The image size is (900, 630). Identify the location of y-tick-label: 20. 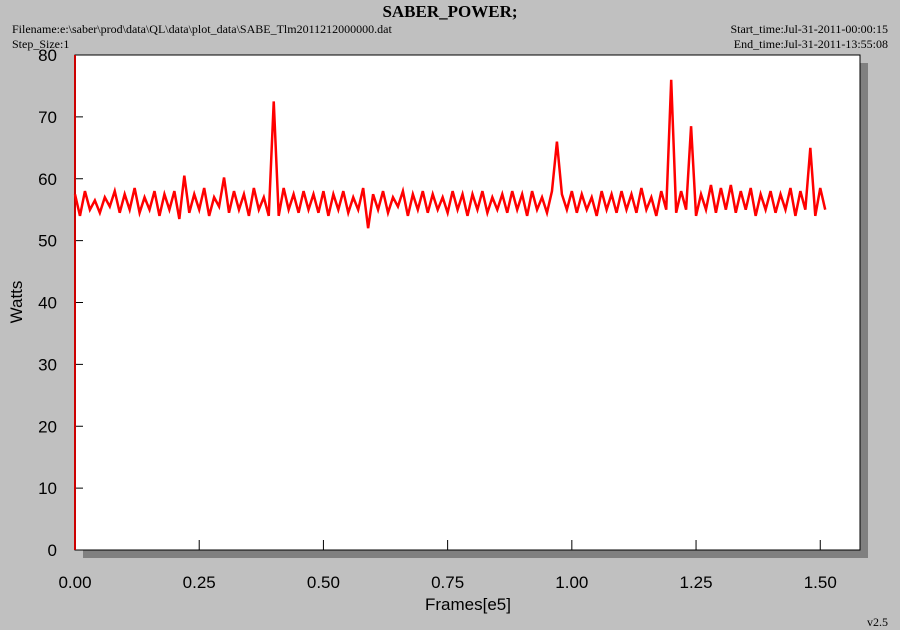
(47, 426).